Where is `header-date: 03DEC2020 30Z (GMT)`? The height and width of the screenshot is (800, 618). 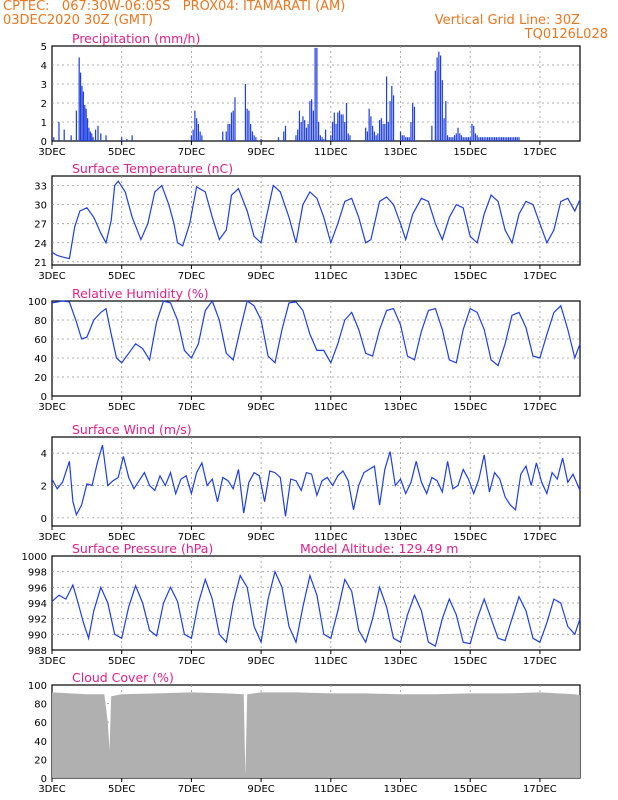 header-date: 03DEC2020 30Z (GMT) is located at coordinates (78, 20).